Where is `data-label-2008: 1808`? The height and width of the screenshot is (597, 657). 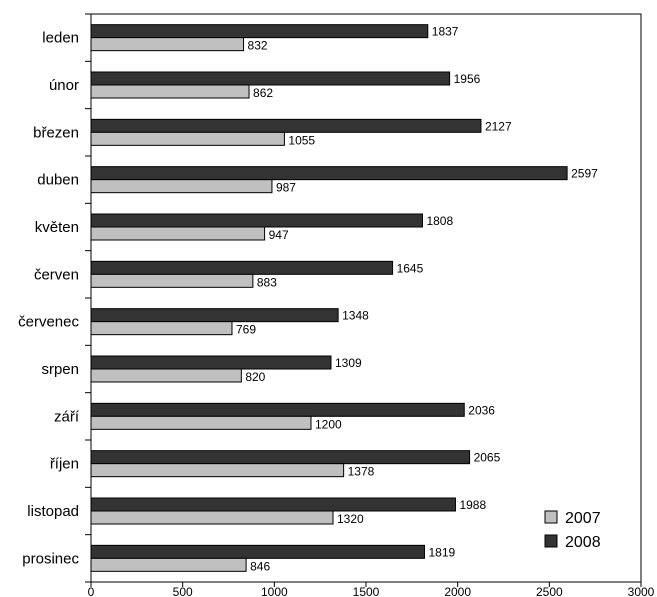
data-label-2008: 1808 is located at coordinates (439, 221).